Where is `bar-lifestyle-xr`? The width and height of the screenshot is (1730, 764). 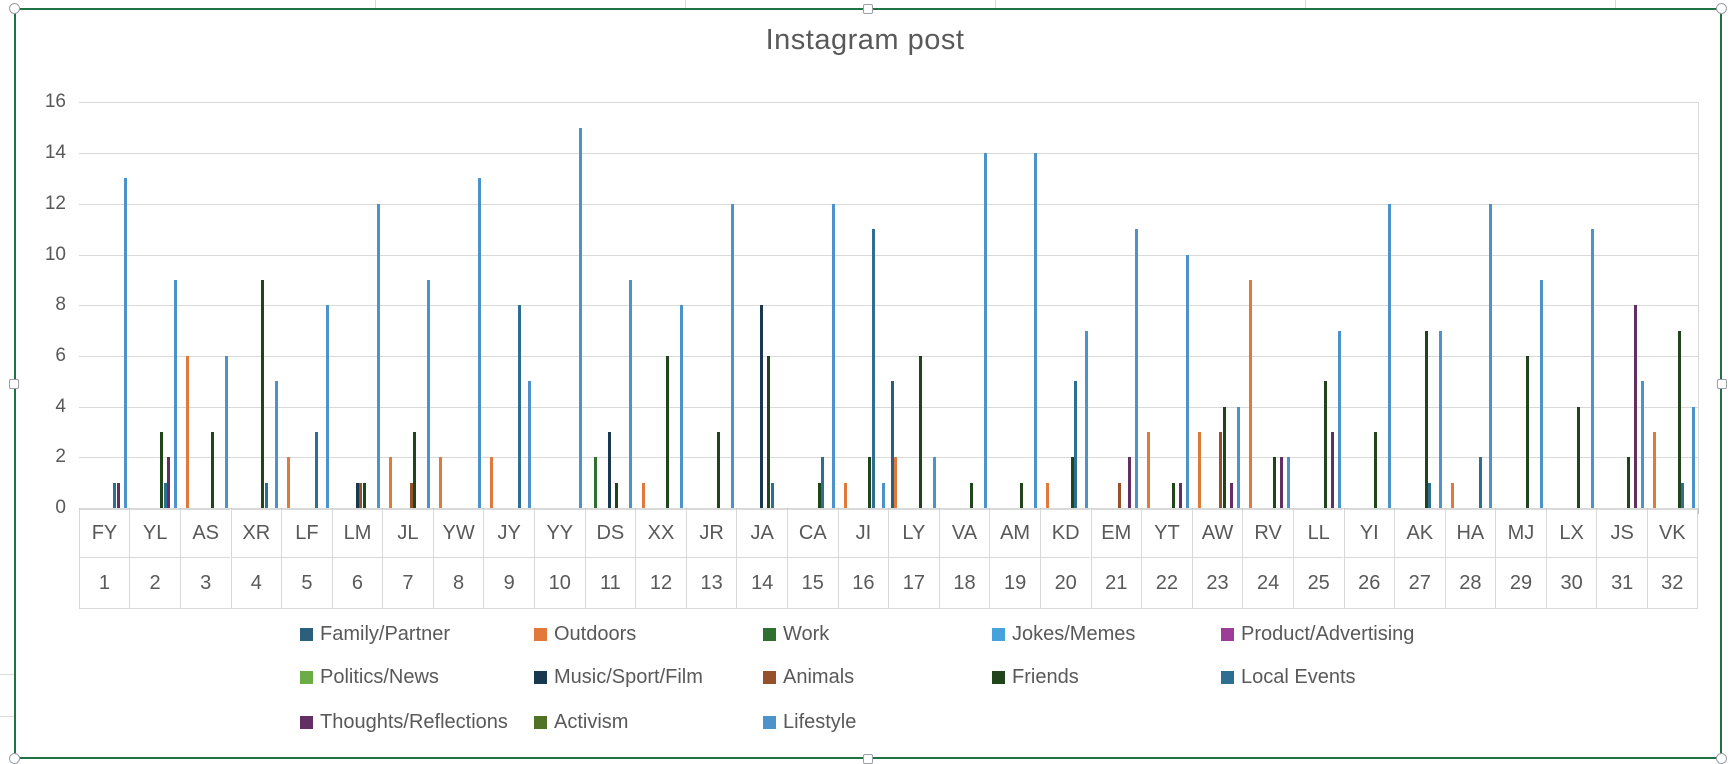 bar-lifestyle-xr is located at coordinates (277, 445).